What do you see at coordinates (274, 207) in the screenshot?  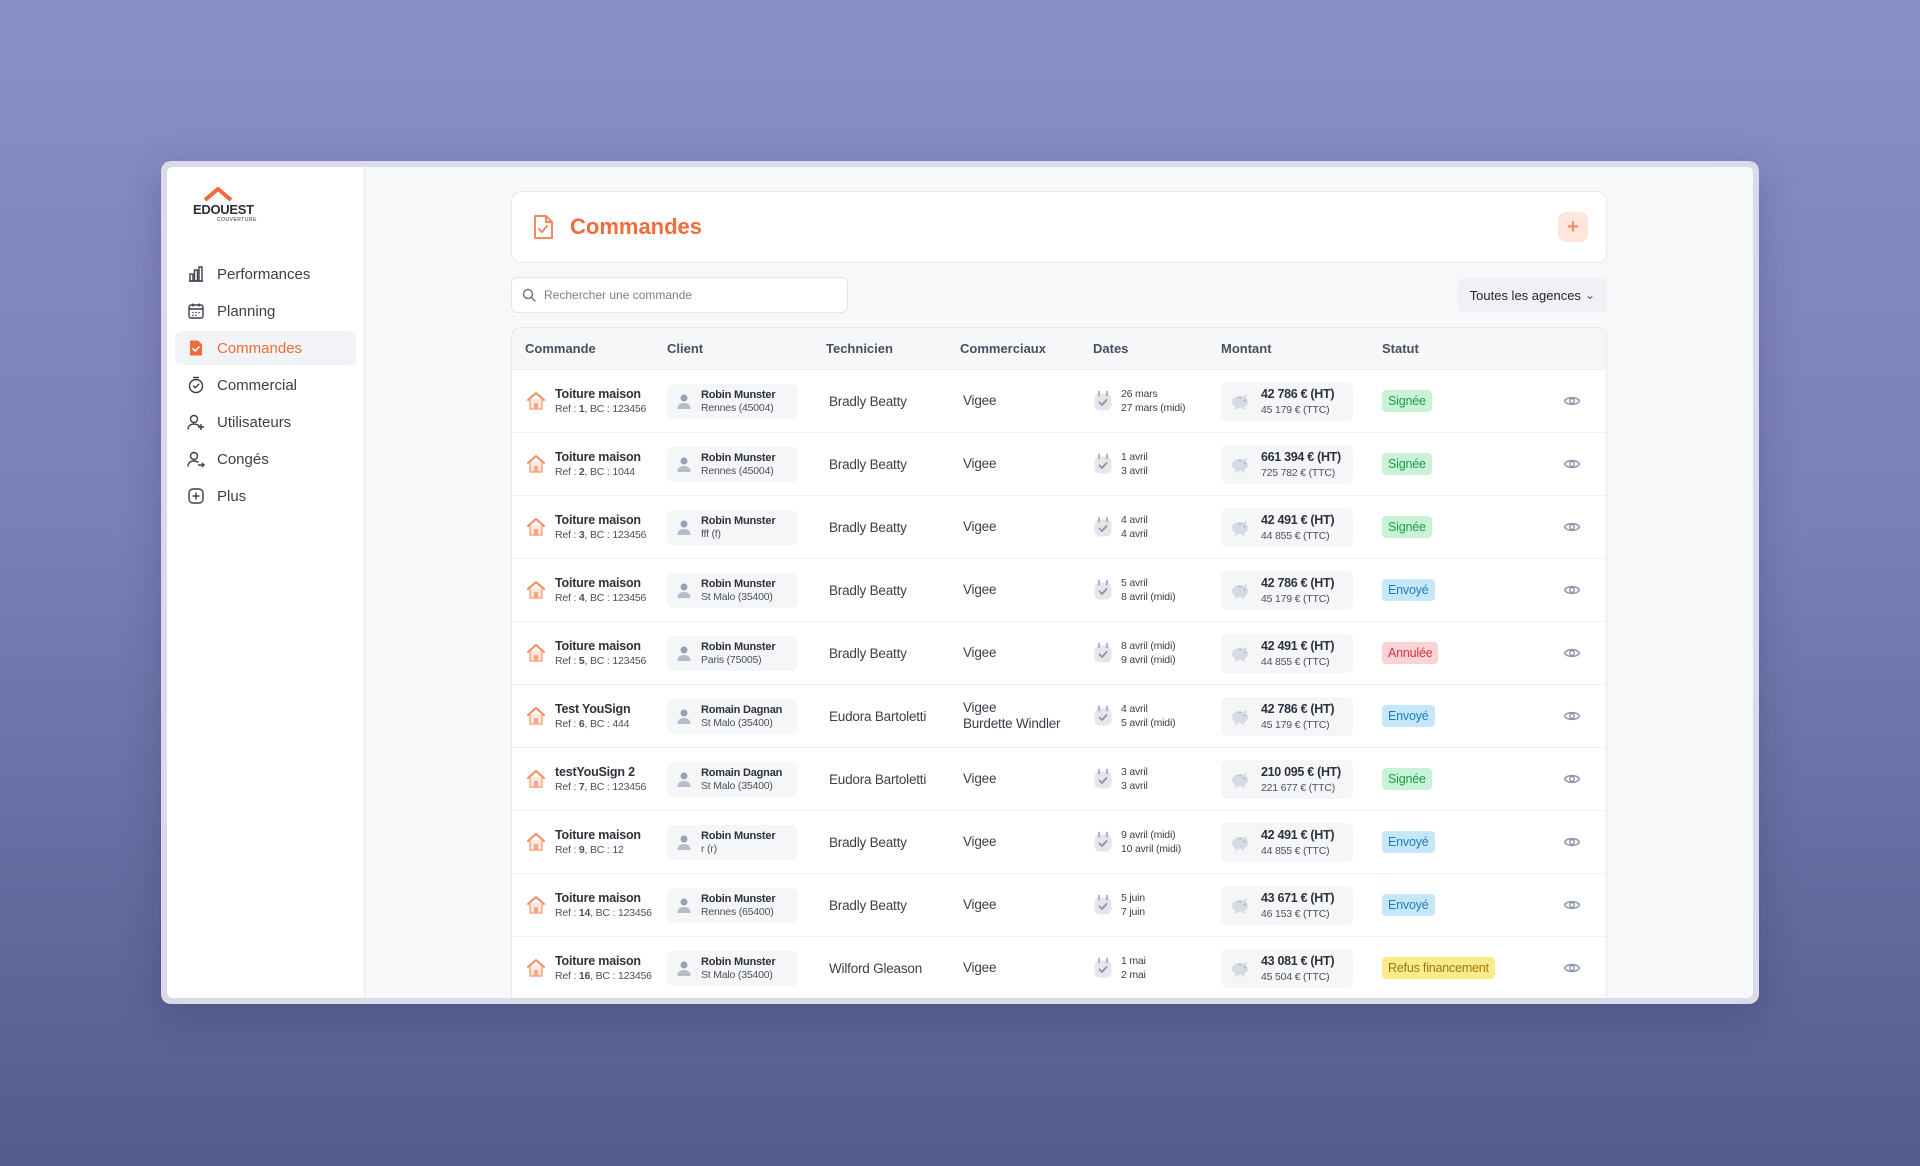 I see `logo: EDOUEST COUVERTURE` at bounding box center [274, 207].